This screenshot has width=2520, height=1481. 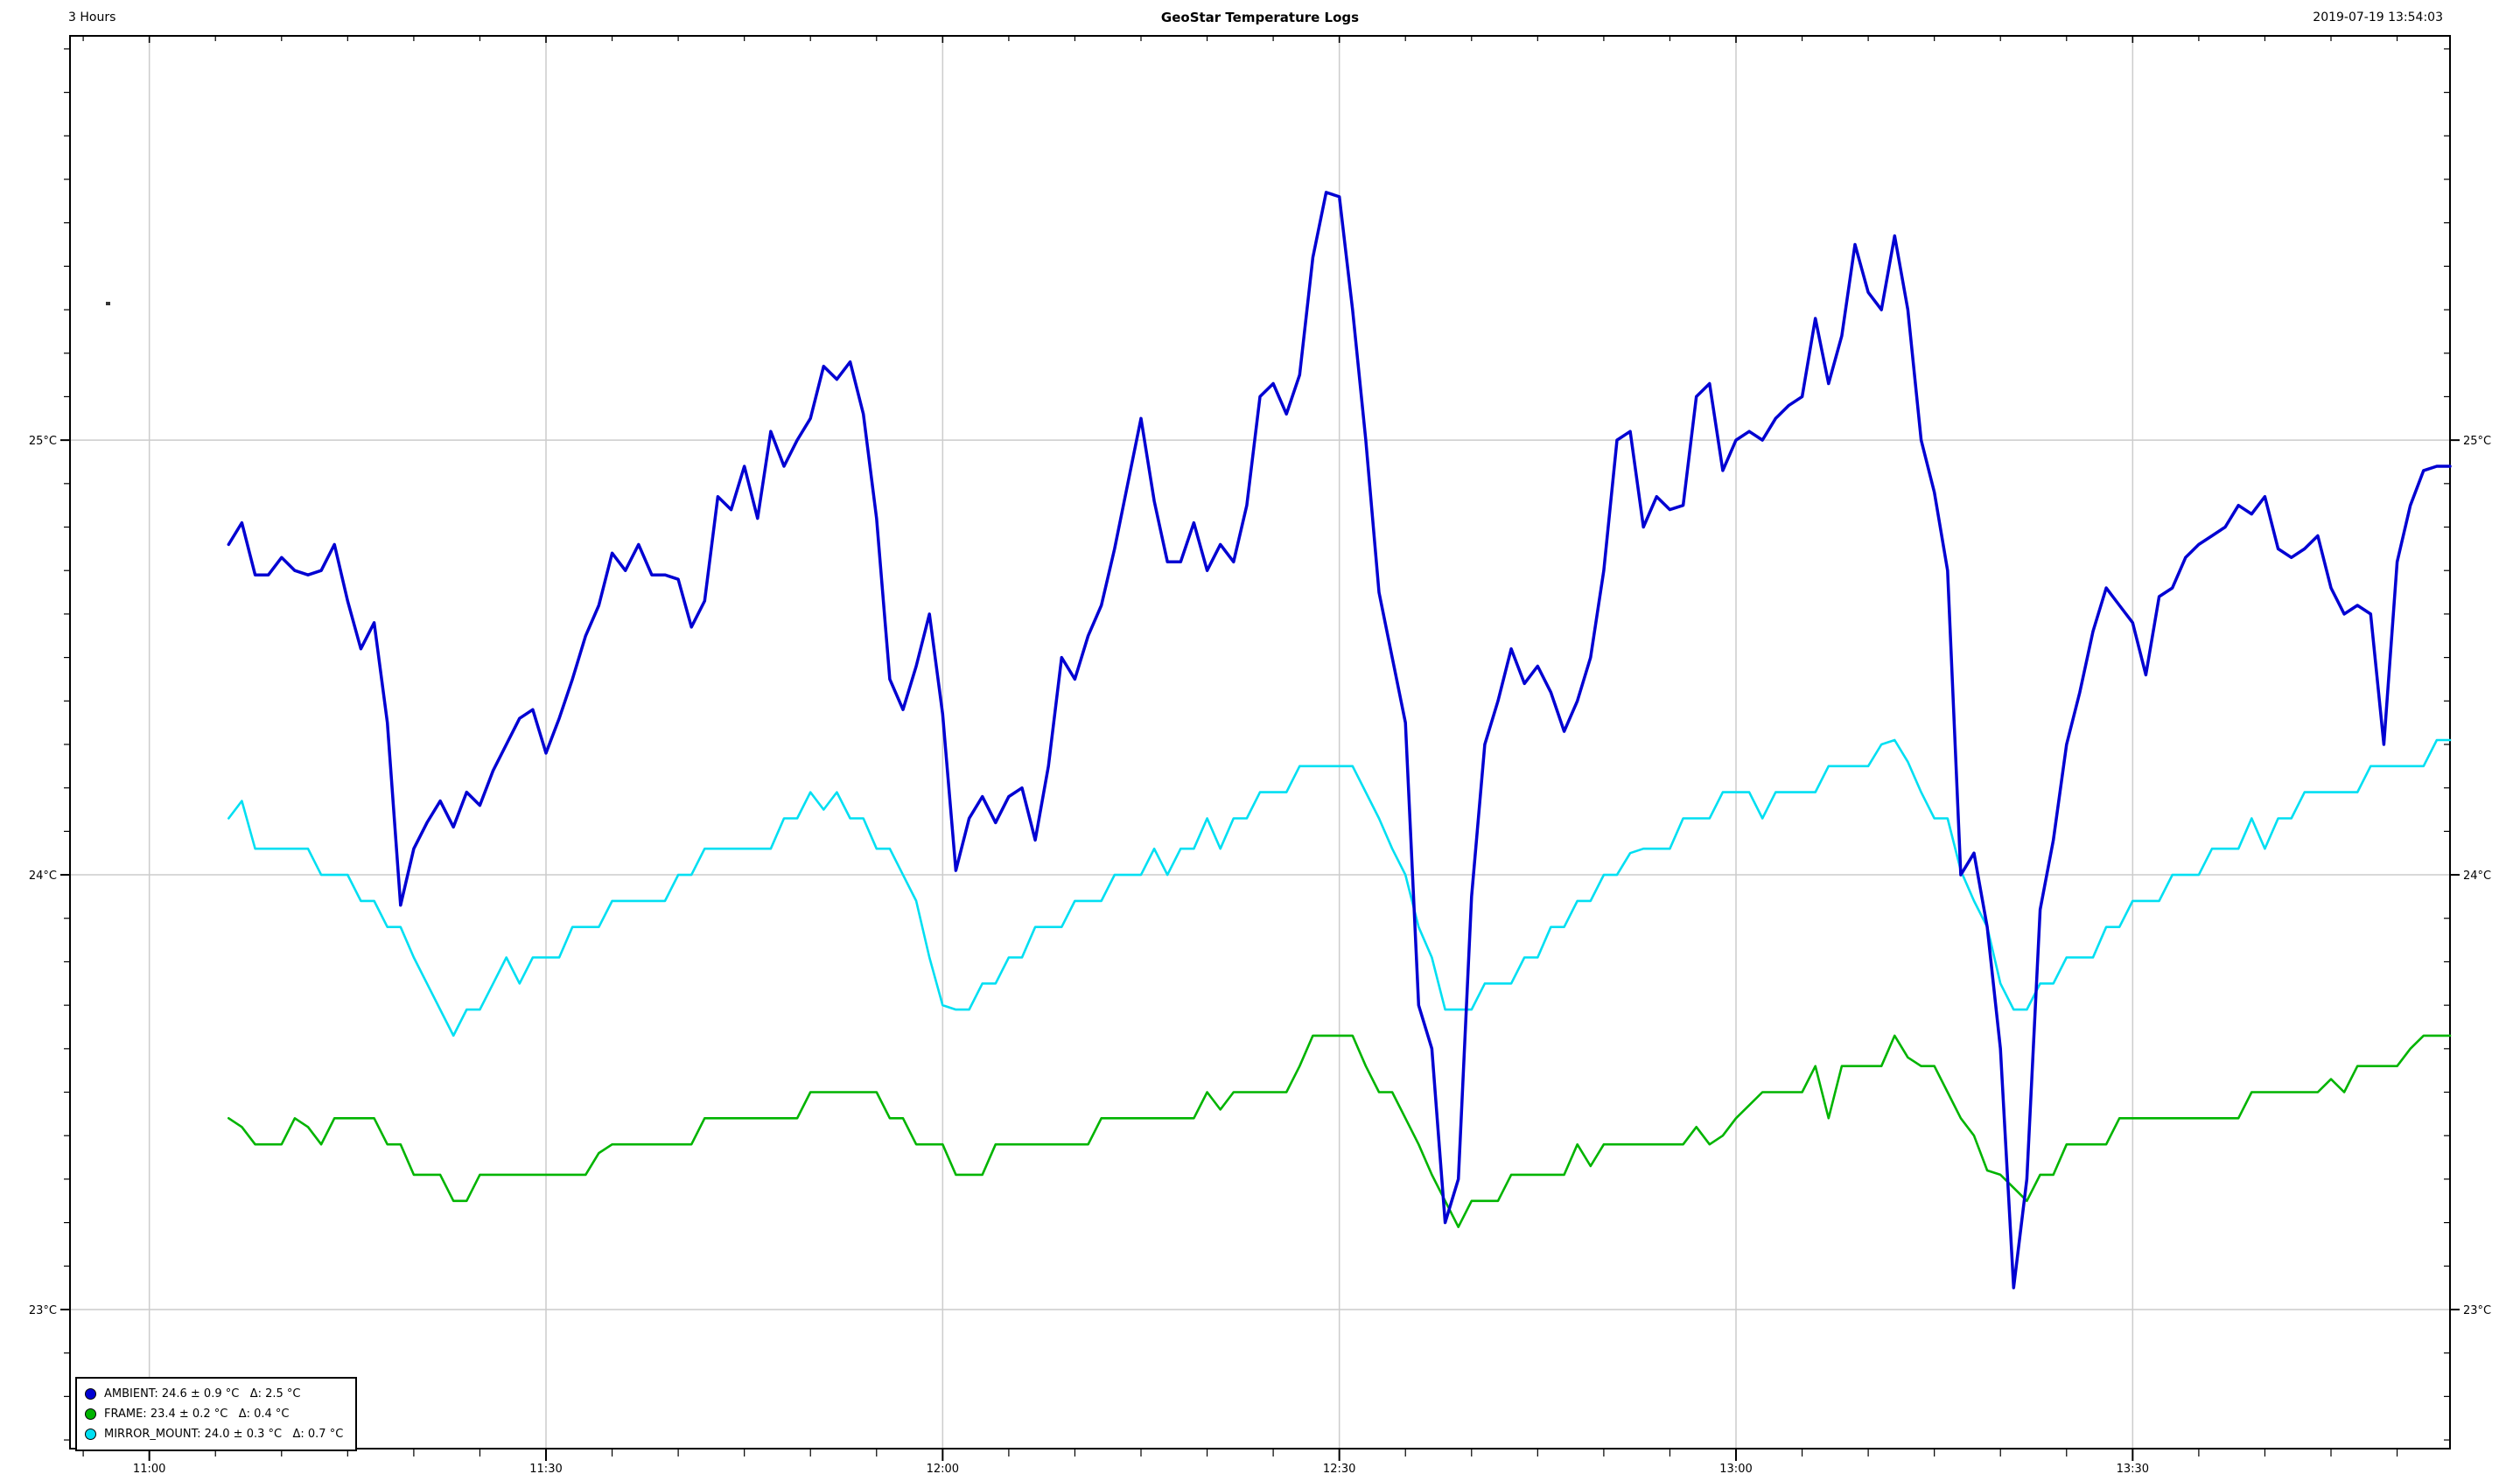 What do you see at coordinates (43, 876) in the screenshot?
I see `y-axis-tick-label-left: 24°C` at bounding box center [43, 876].